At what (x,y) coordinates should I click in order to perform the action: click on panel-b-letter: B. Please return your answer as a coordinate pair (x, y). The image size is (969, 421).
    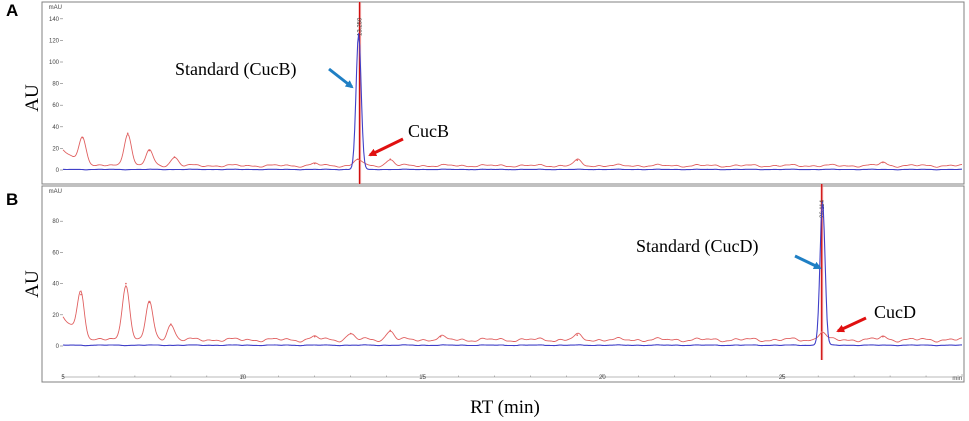
    Looking at the image, I should click on (12, 199).